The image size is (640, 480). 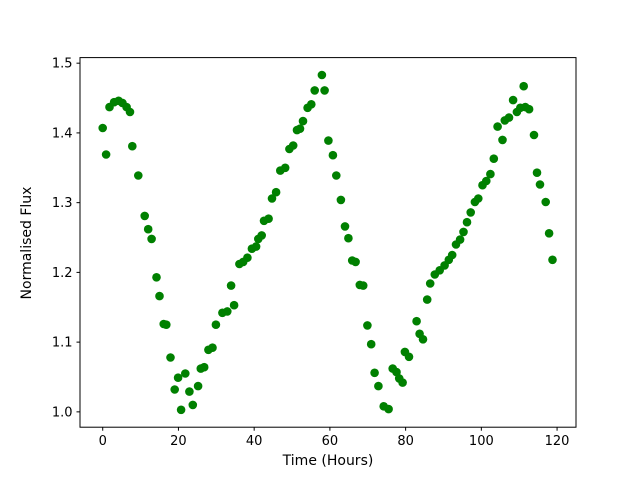 I want to click on x-tick-label: 80, so click(x=405, y=441).